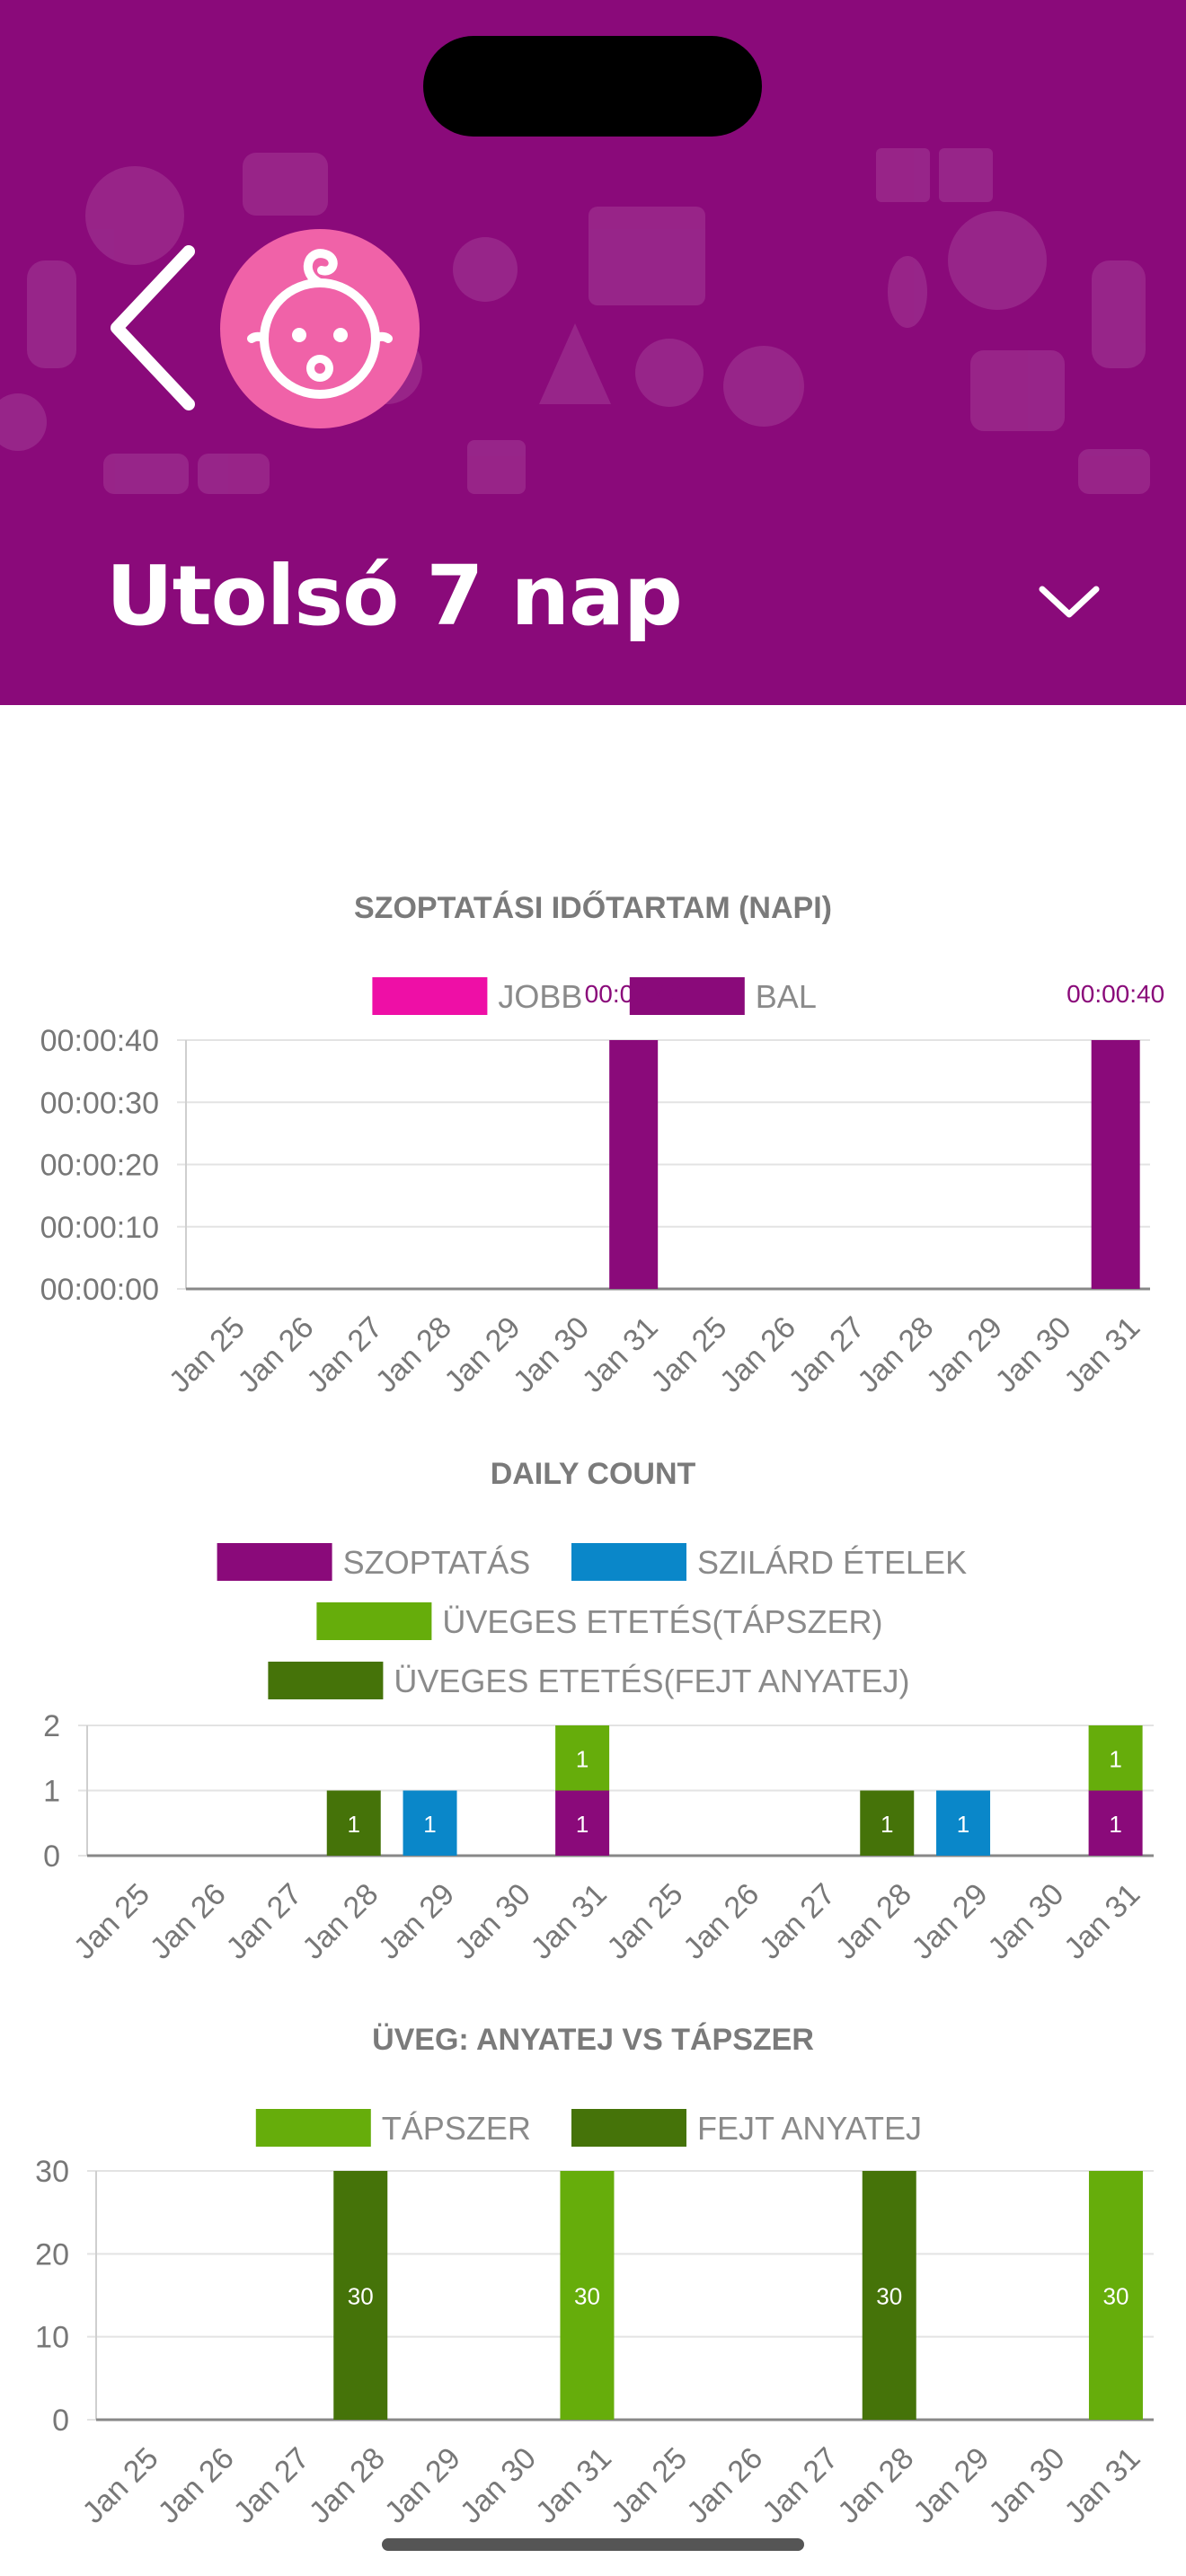 This screenshot has height=2576, width=1186. What do you see at coordinates (99, 1166) in the screenshot?
I see `y-tick-label: 00:00:20` at bounding box center [99, 1166].